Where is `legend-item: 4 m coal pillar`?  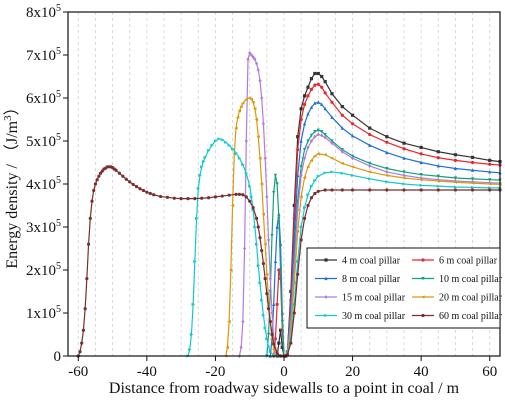 legend-item: 4 m coal pillar is located at coordinates (358, 261).